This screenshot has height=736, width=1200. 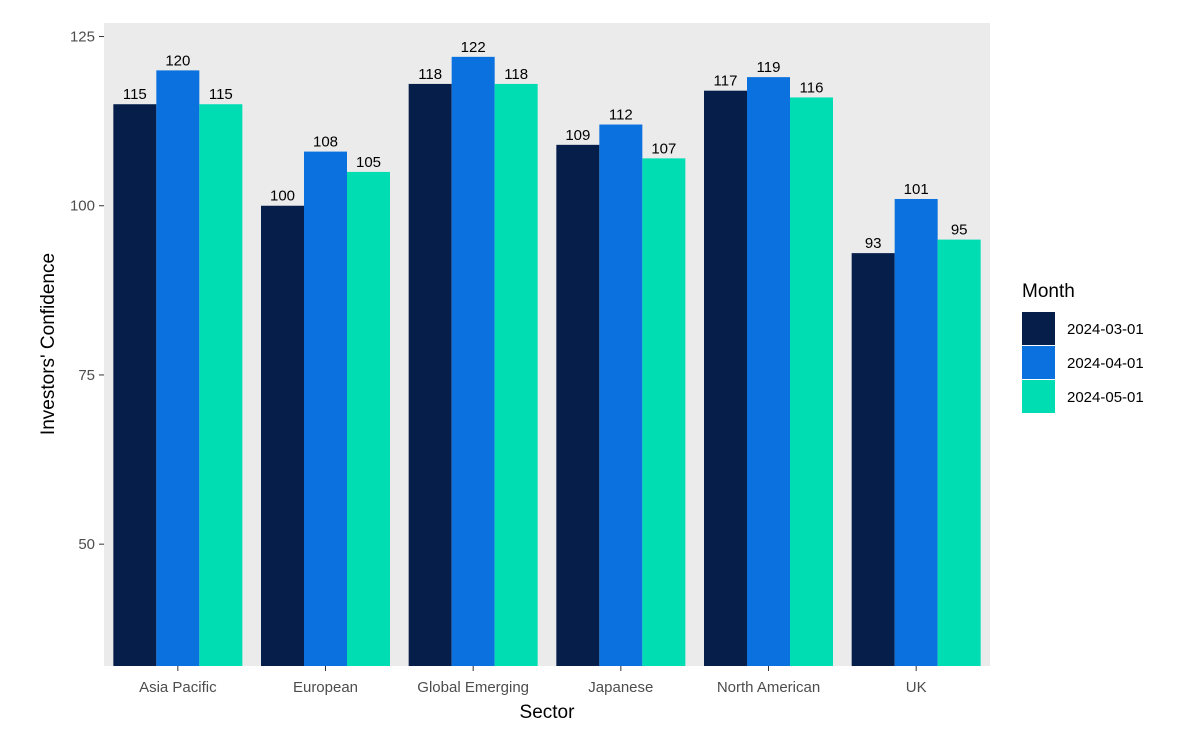 I want to click on y-tick-label: 125, so click(x=82, y=37).